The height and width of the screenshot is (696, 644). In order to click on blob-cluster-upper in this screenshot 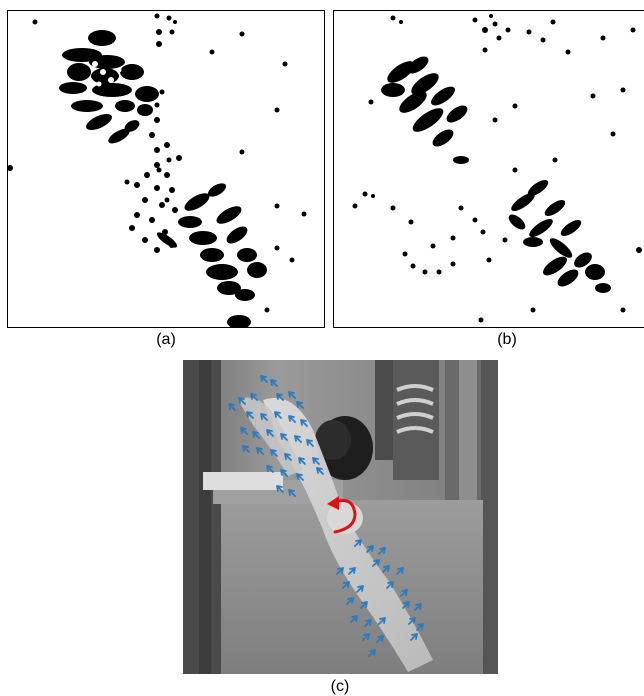, I will do `click(109, 87)`.